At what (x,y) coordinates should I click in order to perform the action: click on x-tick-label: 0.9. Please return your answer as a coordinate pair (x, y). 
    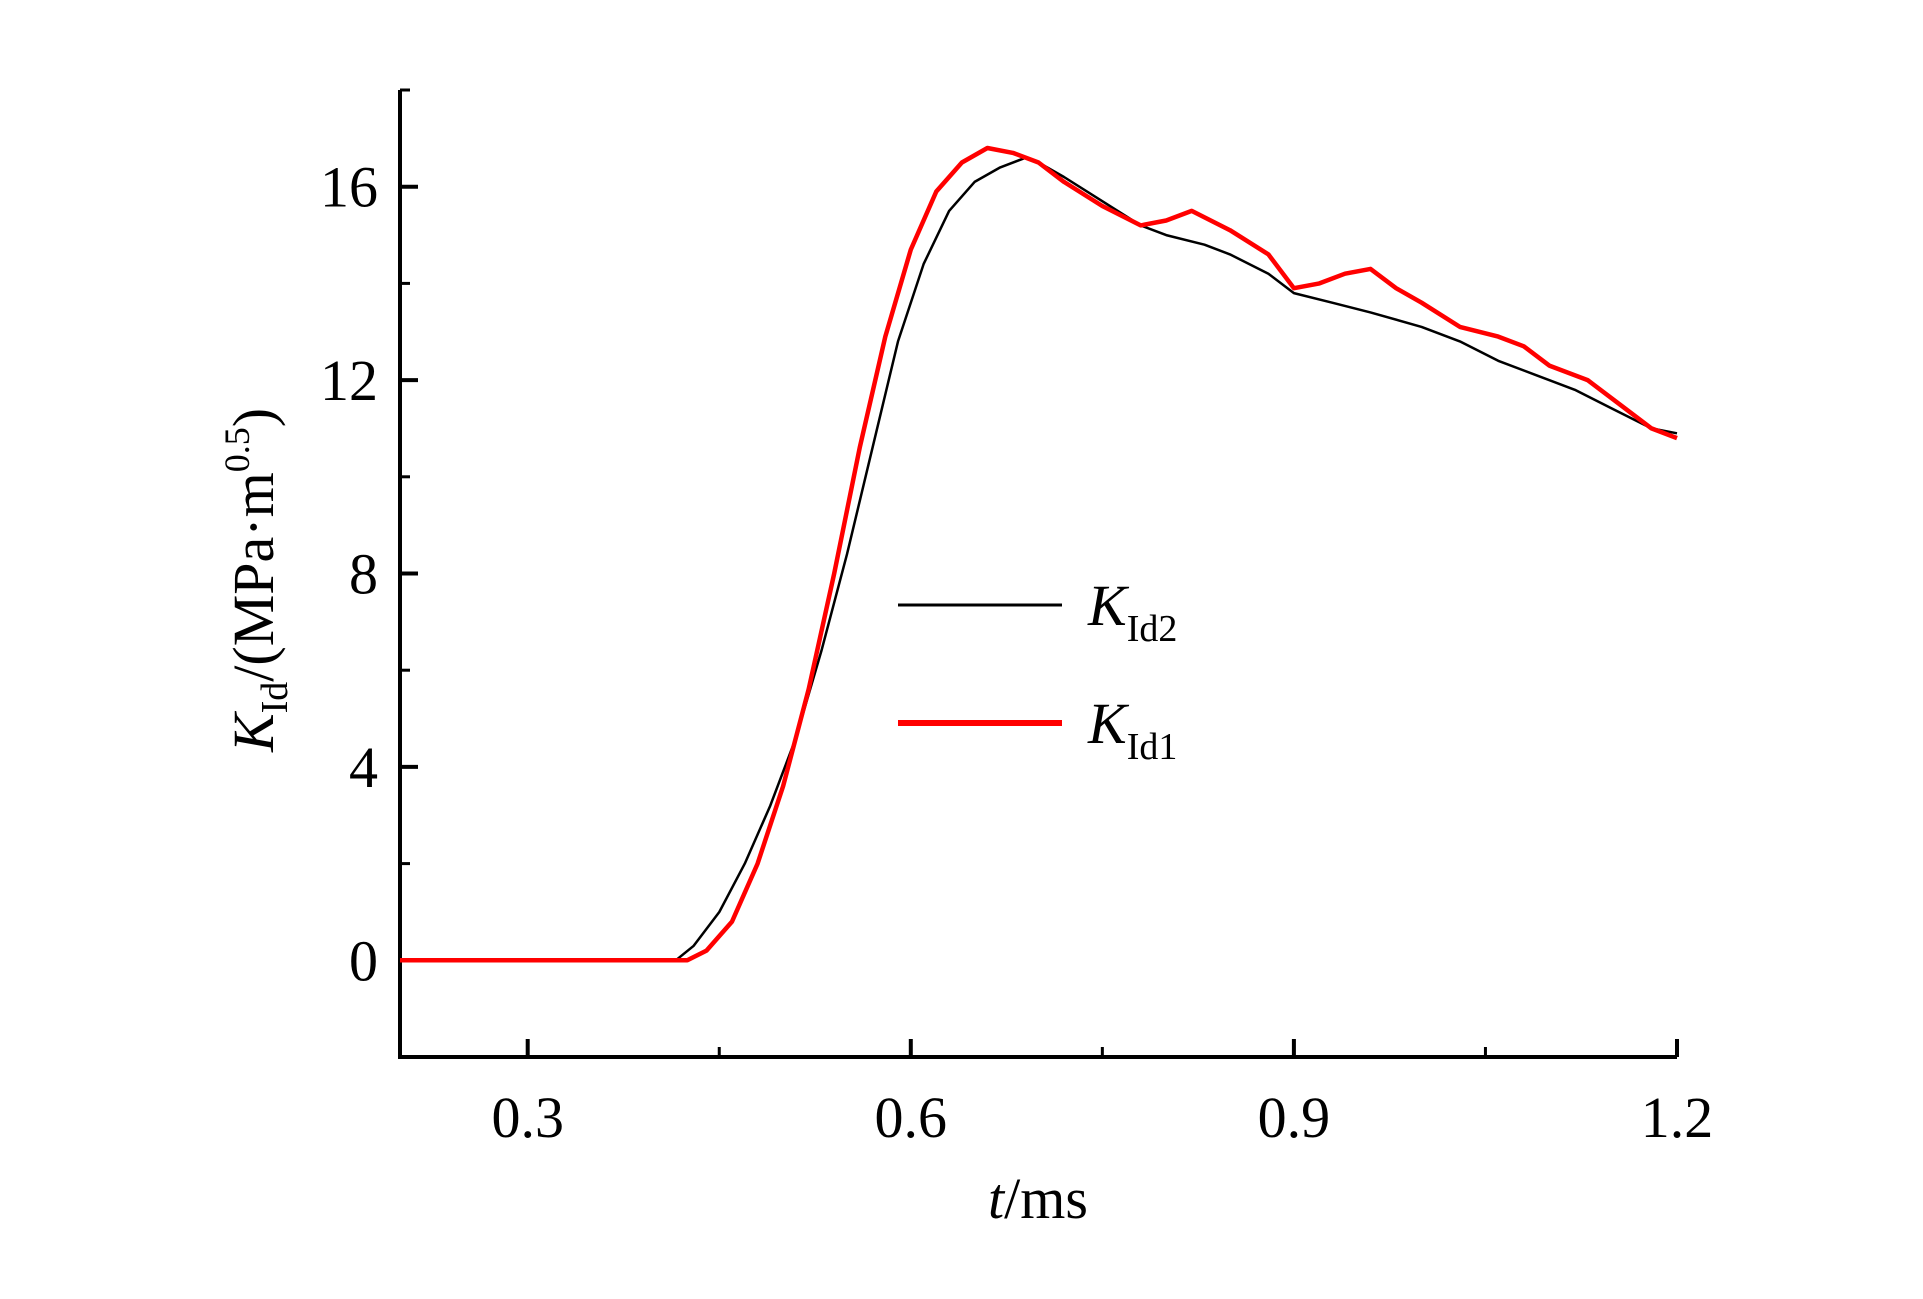
    Looking at the image, I should click on (1294, 1117).